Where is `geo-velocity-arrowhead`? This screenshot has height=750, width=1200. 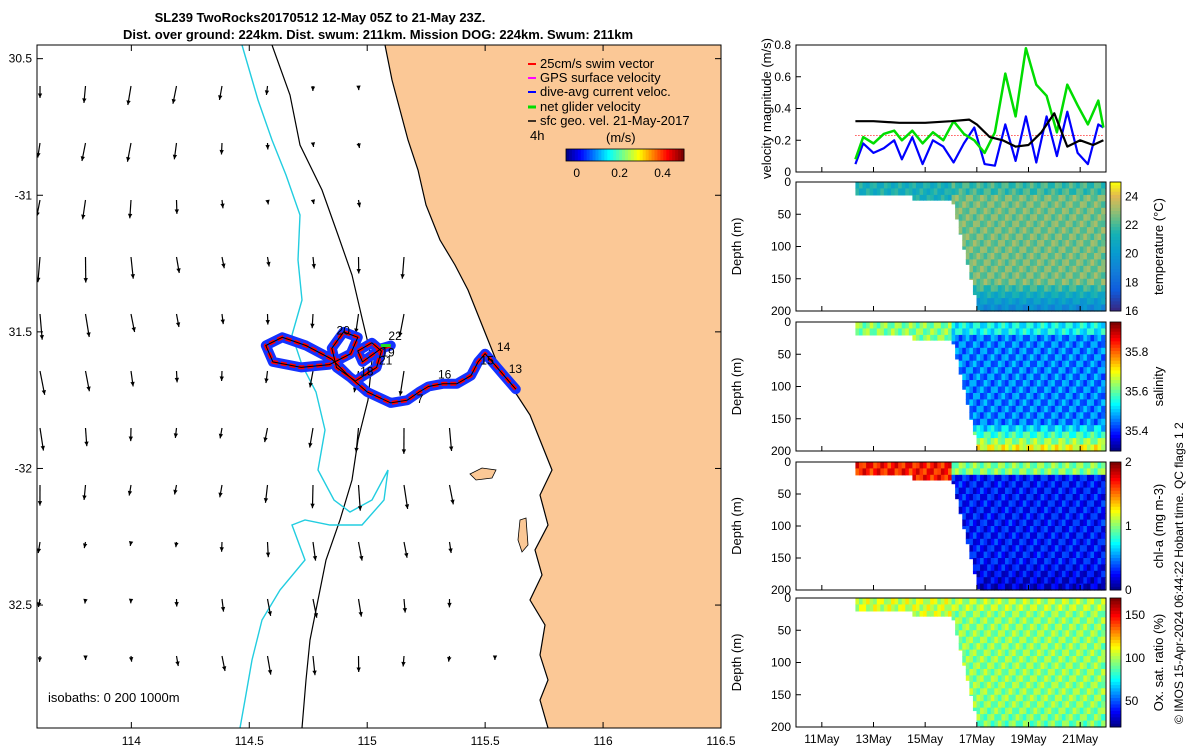
geo-velocity-arrowhead is located at coordinates (449, 659).